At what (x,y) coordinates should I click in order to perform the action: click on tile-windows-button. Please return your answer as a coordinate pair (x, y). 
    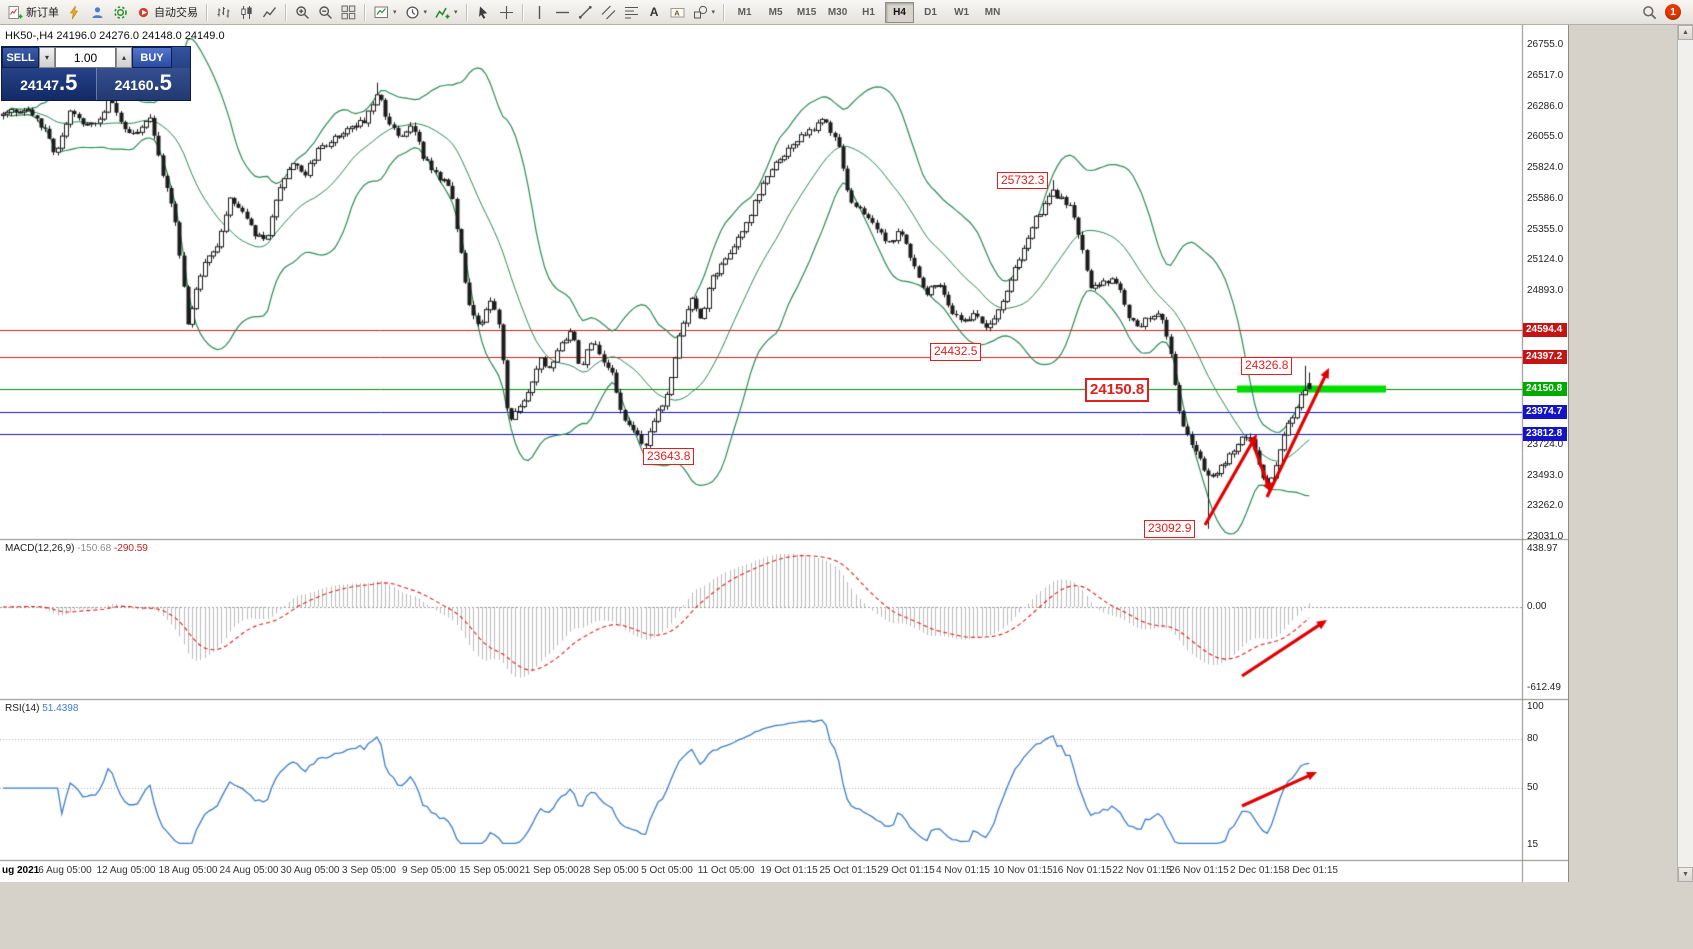
    Looking at the image, I should click on (348, 12).